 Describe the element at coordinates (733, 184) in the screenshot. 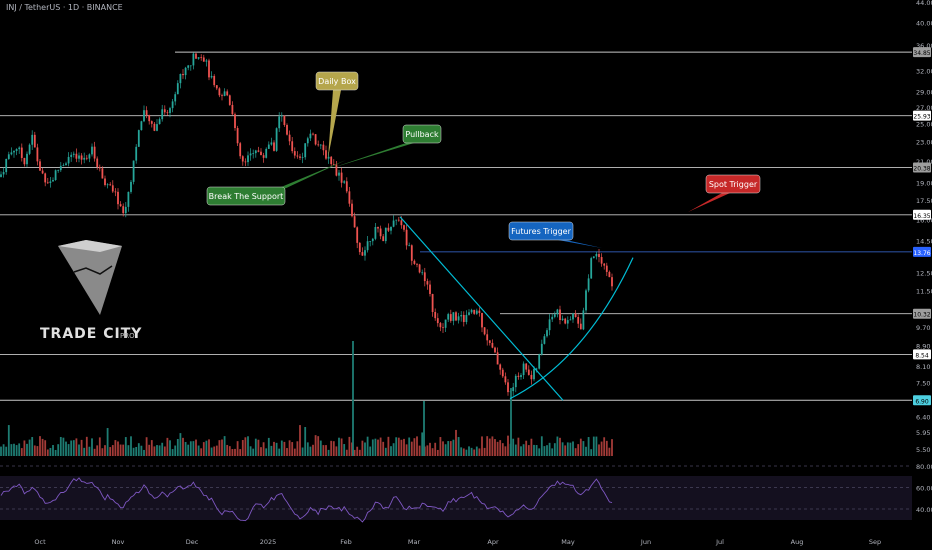

I see `annotation-label: Spot Trigger` at that location.